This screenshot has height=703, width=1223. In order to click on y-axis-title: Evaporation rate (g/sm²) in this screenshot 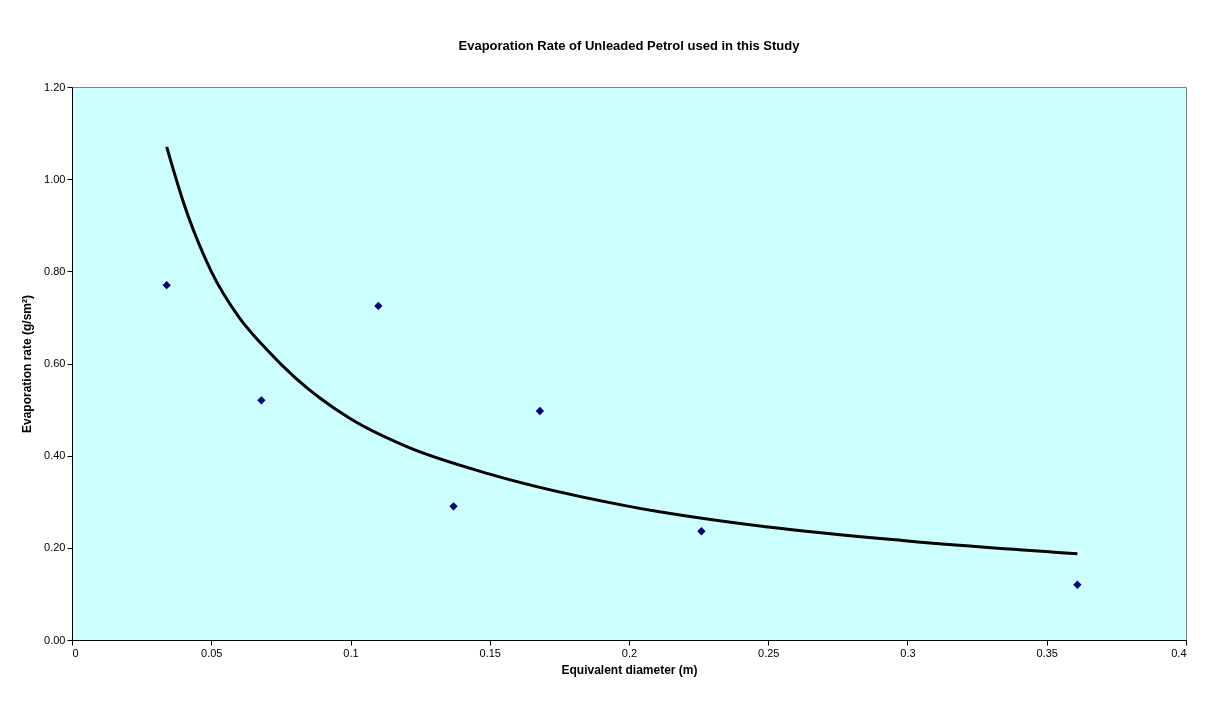, I will do `click(27, 364)`.